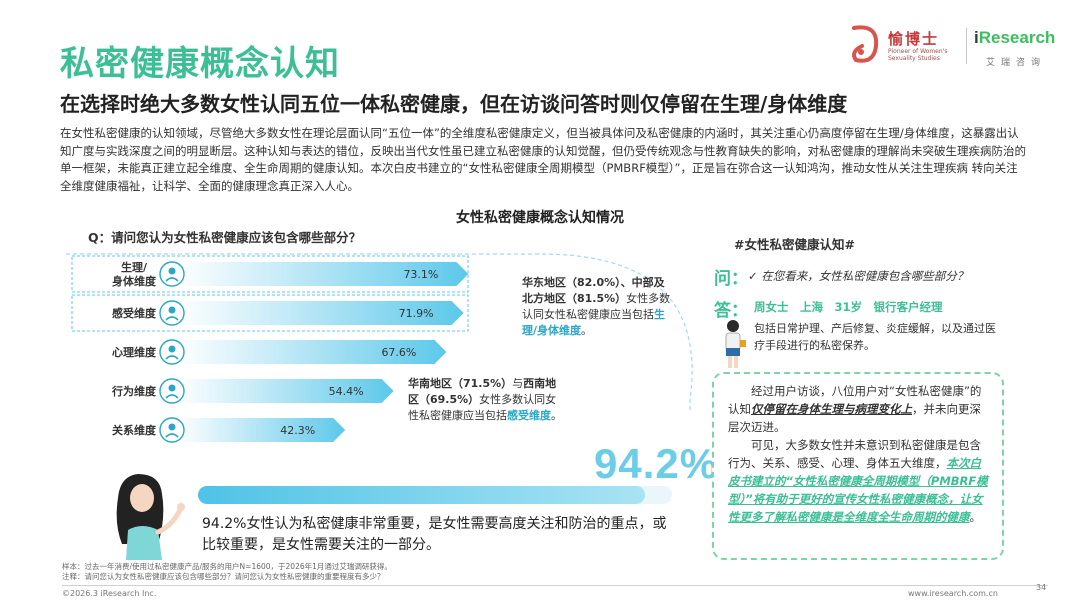 This screenshot has height=608, width=1080. Describe the element at coordinates (134, 313) in the screenshot. I see `category-label: 感受维度` at that location.